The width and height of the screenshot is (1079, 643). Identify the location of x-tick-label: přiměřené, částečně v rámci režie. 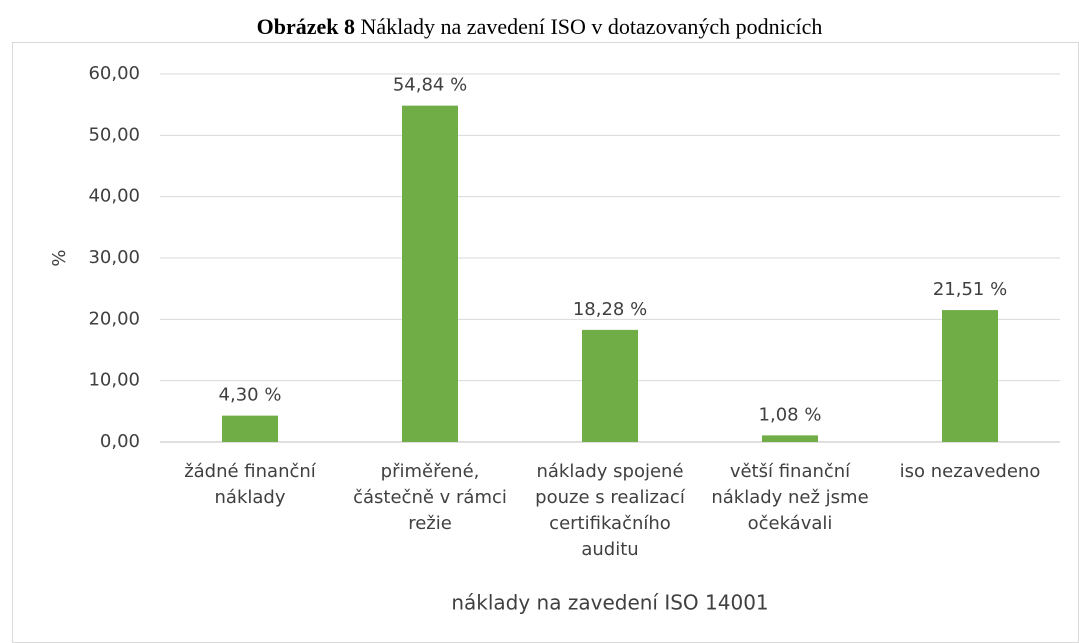
(430, 497).